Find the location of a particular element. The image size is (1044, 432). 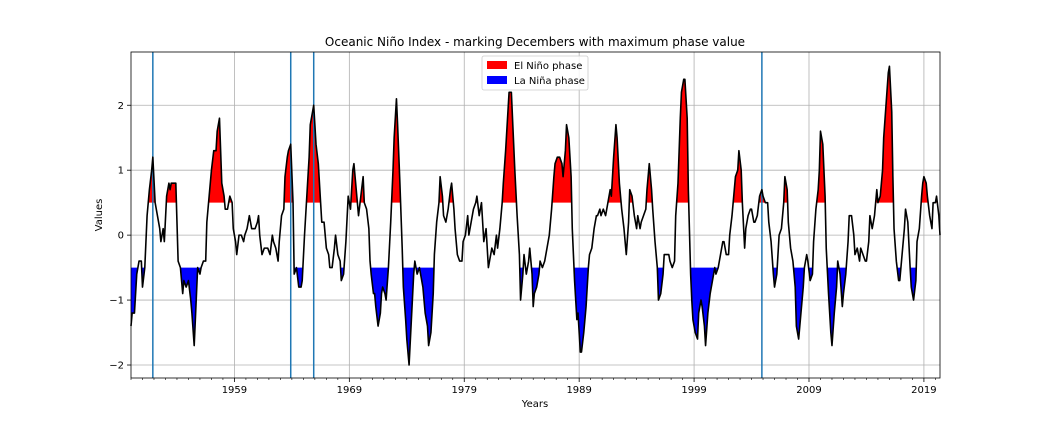

legend-label-la-nina: La Niña phase is located at coordinates (549, 81).